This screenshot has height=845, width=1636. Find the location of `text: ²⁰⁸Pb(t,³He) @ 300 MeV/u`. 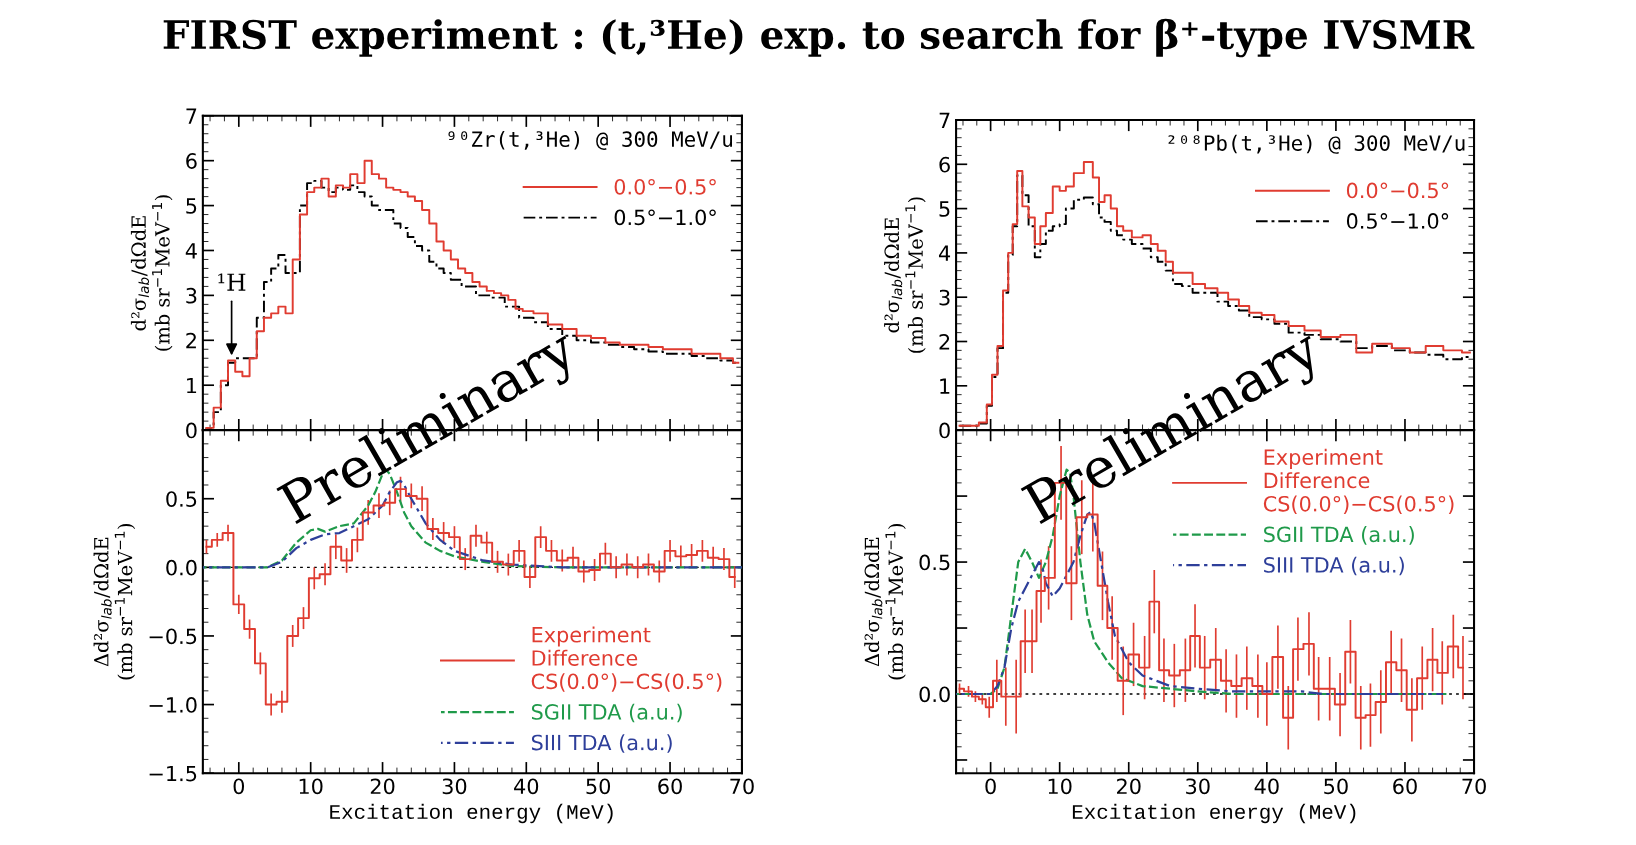

text: ²⁰⁸Pb(t,³He) @ 300 MeV/u is located at coordinates (1316, 144).